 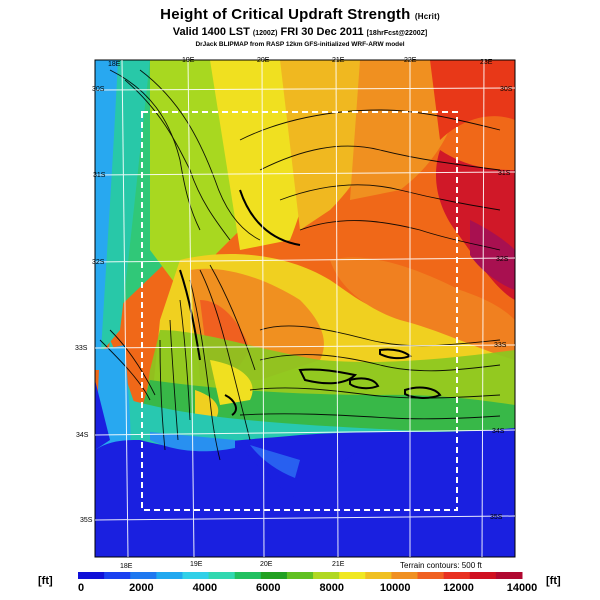 I want to click on colorbar-tick-label: 6000, so click(x=268, y=588).